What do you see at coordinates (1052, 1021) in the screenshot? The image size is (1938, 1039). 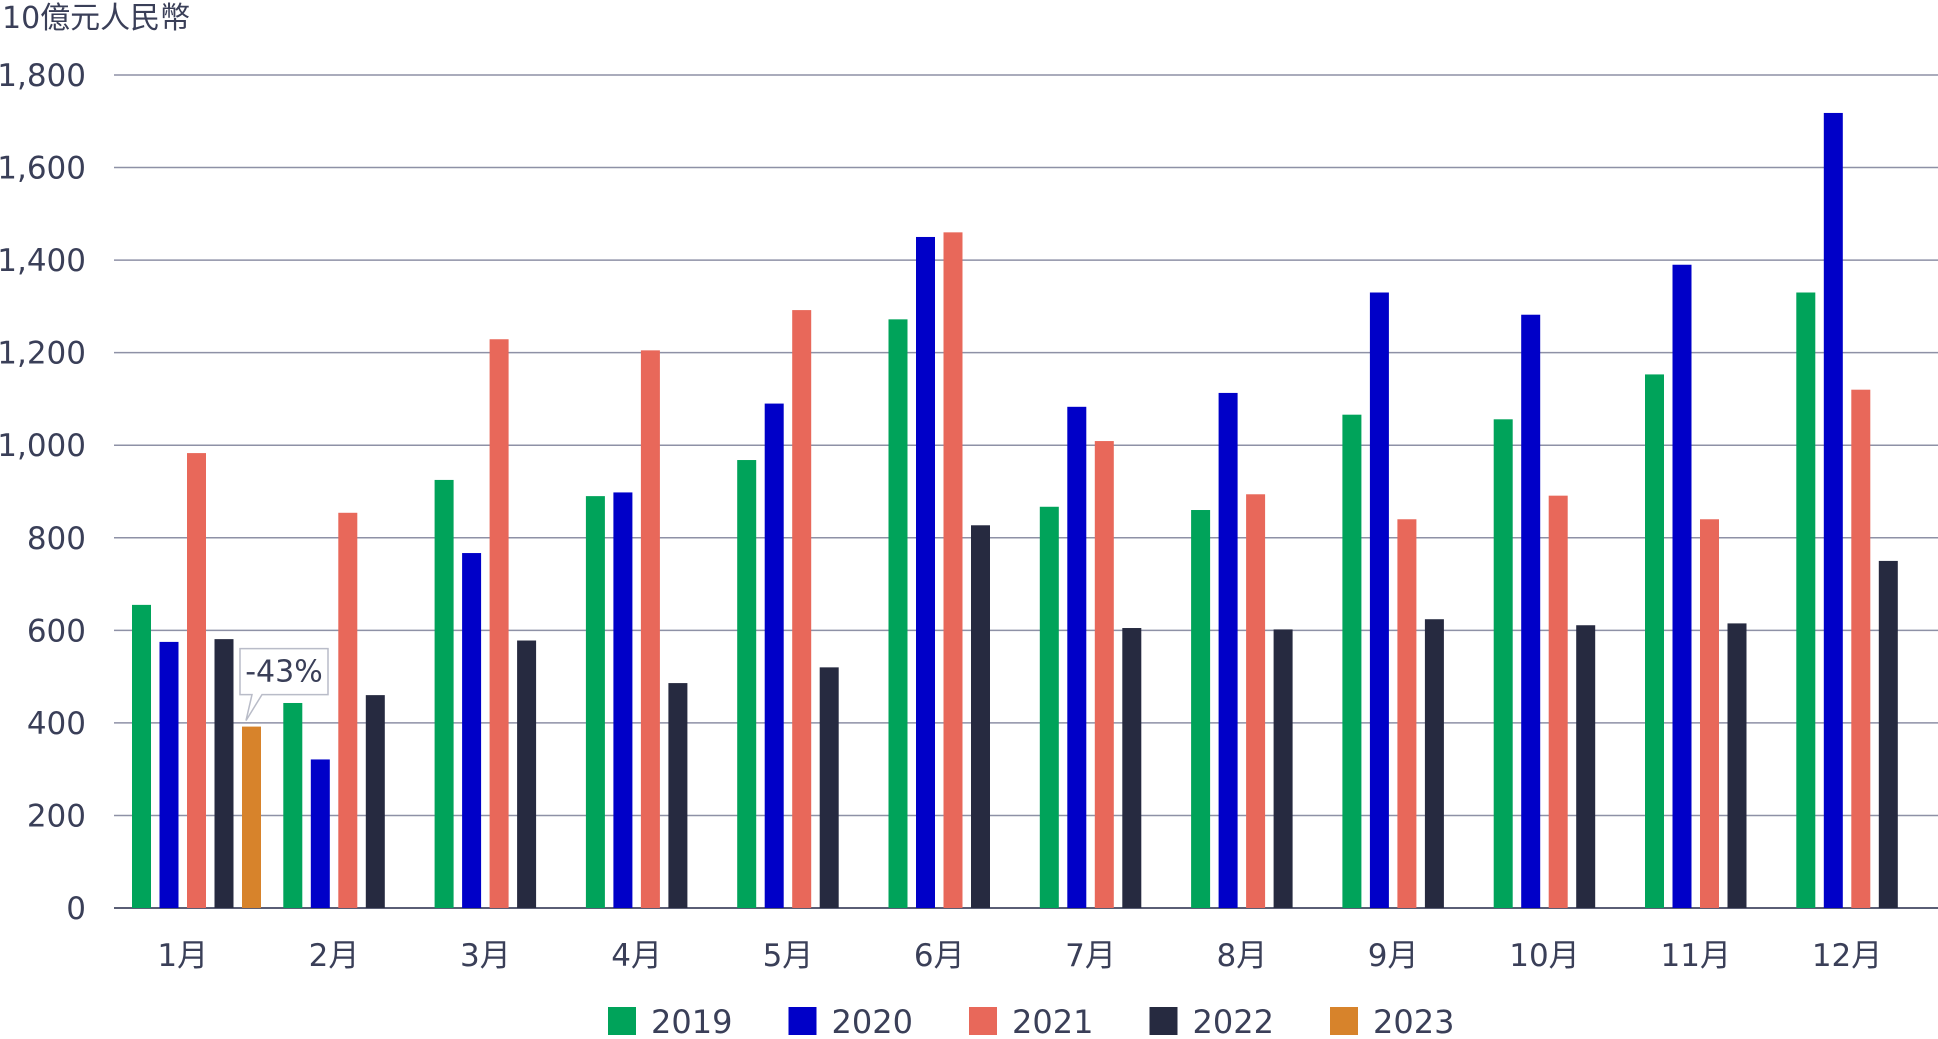 I see `legend-label-2021: 2021` at bounding box center [1052, 1021].